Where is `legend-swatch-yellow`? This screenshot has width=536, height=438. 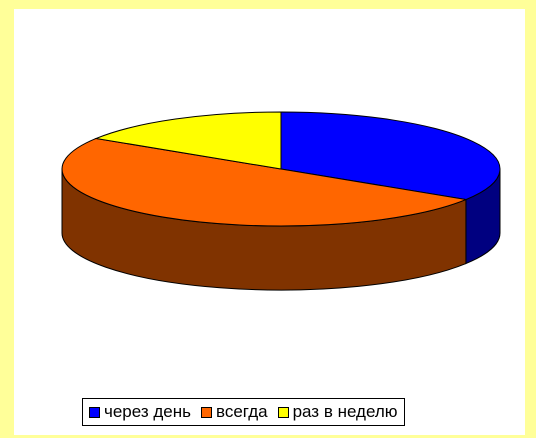
legend-swatch-yellow is located at coordinates (283, 412).